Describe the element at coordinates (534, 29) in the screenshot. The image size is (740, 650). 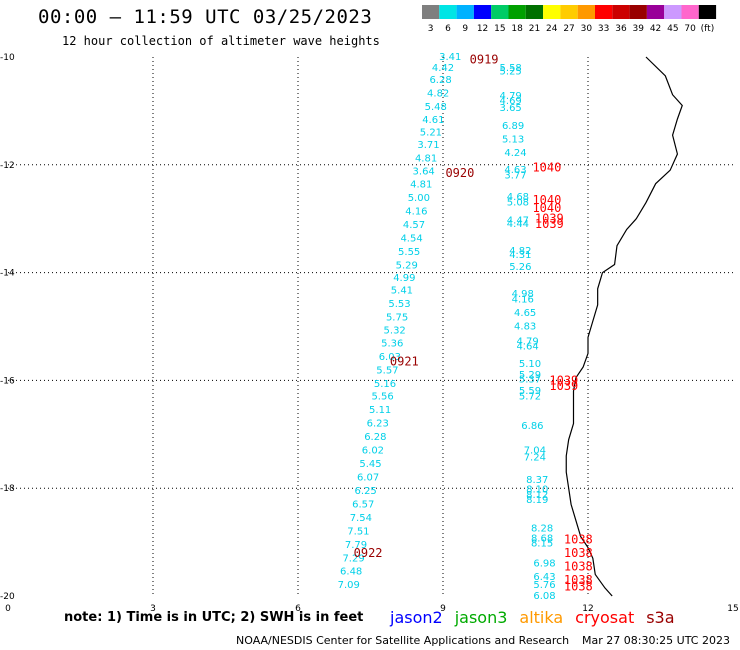
I see `colorbar-label: 21` at that location.